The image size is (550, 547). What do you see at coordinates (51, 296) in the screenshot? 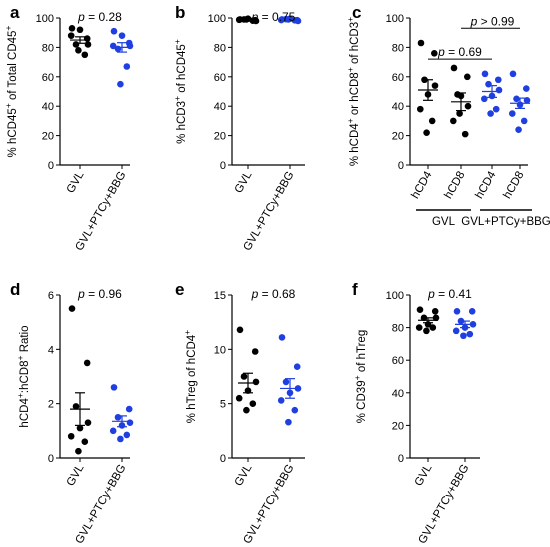
I see `y-tick-label: 6` at bounding box center [51, 296].